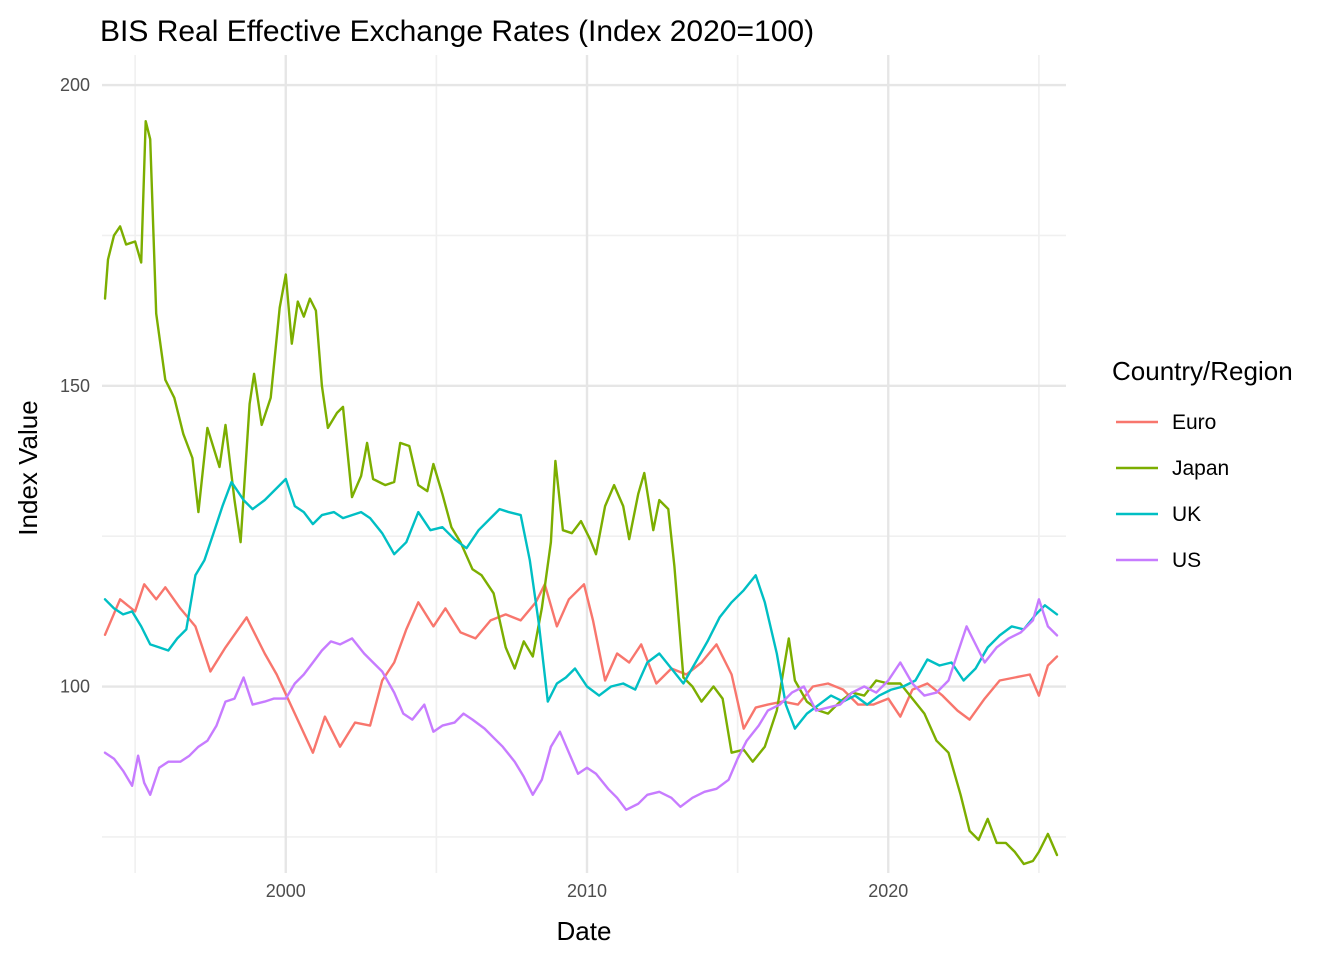 The height and width of the screenshot is (960, 1344). I want to click on x-tick-label: 2000, so click(286, 891).